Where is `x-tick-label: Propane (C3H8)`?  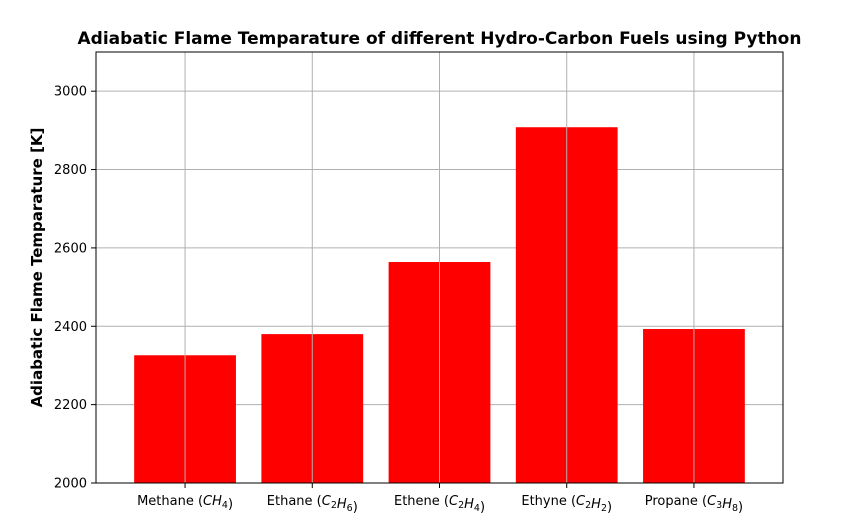 x-tick-label: Propane (C3H8) is located at coordinates (694, 504).